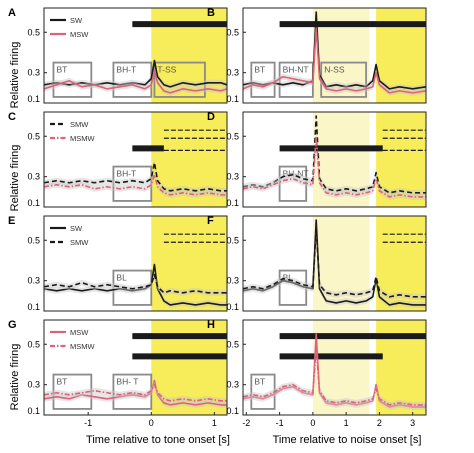 This screenshot has height=453, width=474. Describe the element at coordinates (316, 373) in the screenshot. I see `panel-h: BT 0.1 0.3 0.5 -2 -1 0 1 2 3 H` at that location.